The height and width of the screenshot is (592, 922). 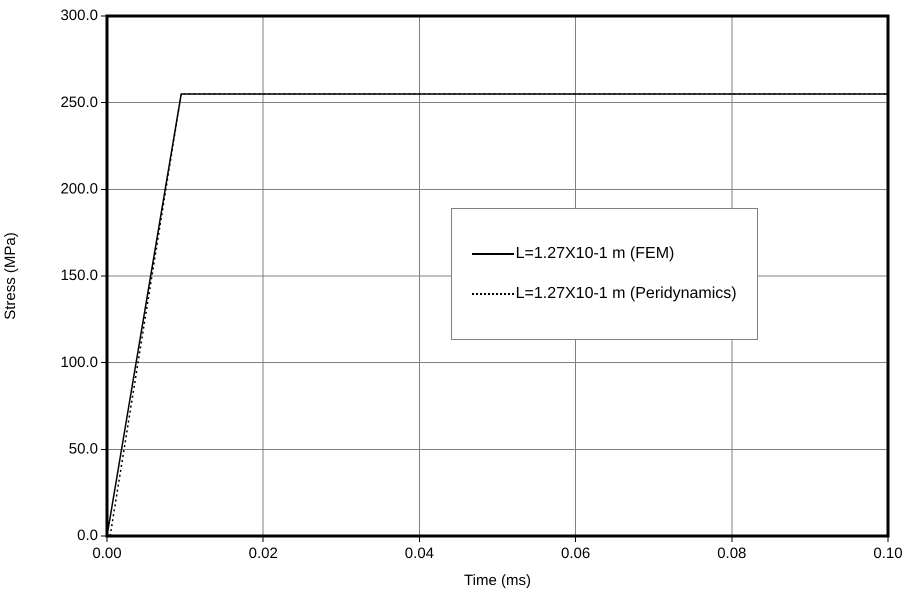 I want to click on x-tick-label: 0.08, so click(x=731, y=553).